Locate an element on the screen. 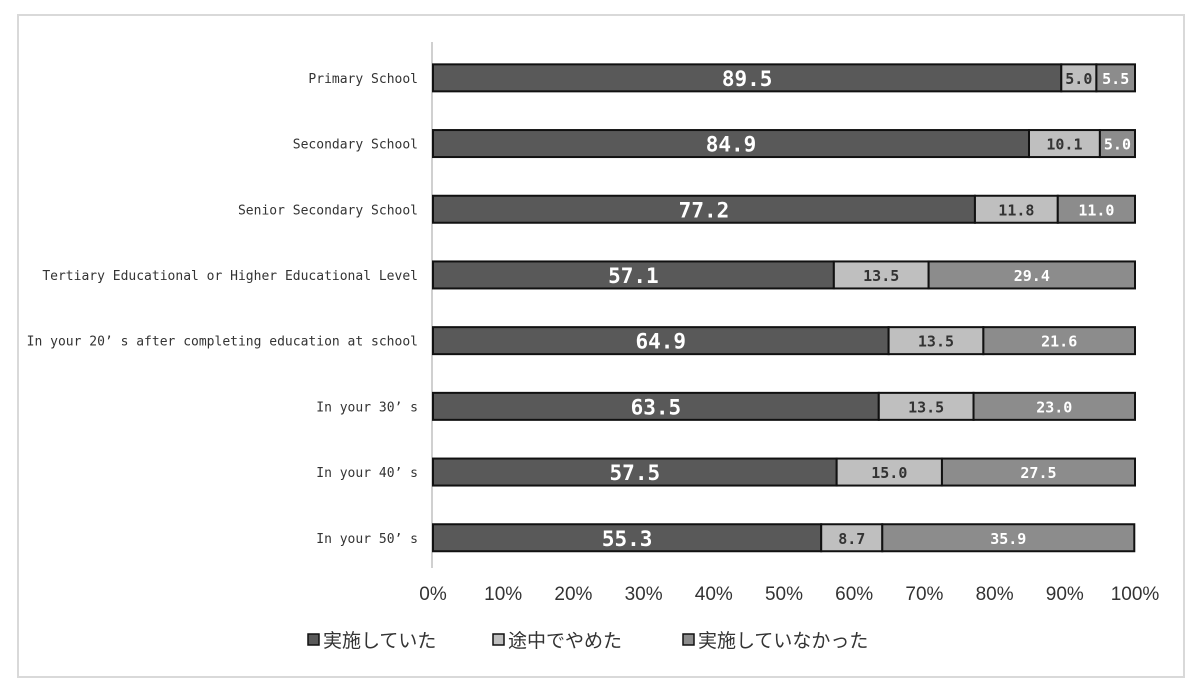  data-label: 5.5 is located at coordinates (1115, 79).